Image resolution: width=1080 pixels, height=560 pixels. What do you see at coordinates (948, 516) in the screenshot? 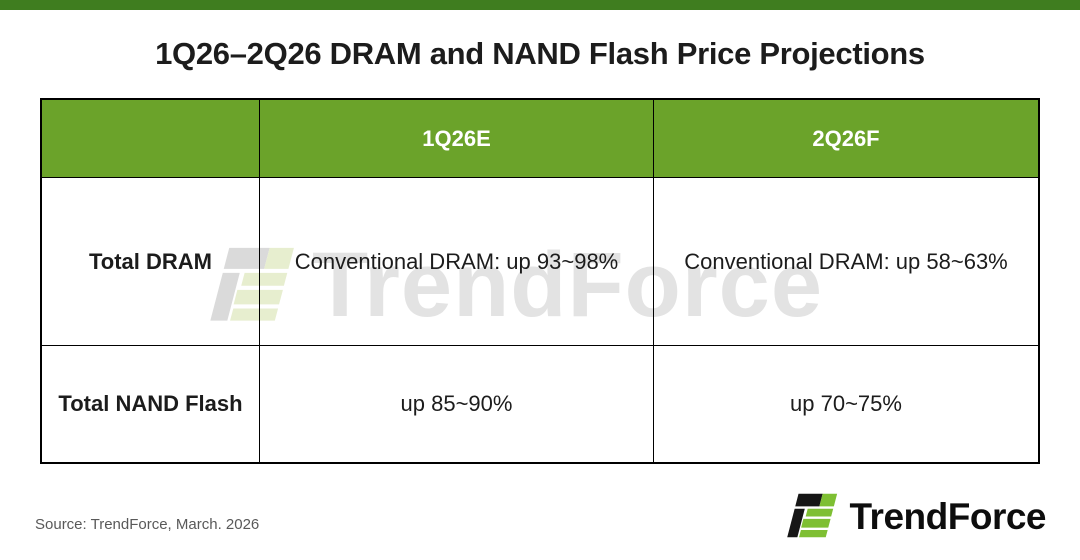
I see `trendforce-logo-text: TrendForce` at bounding box center [948, 516].